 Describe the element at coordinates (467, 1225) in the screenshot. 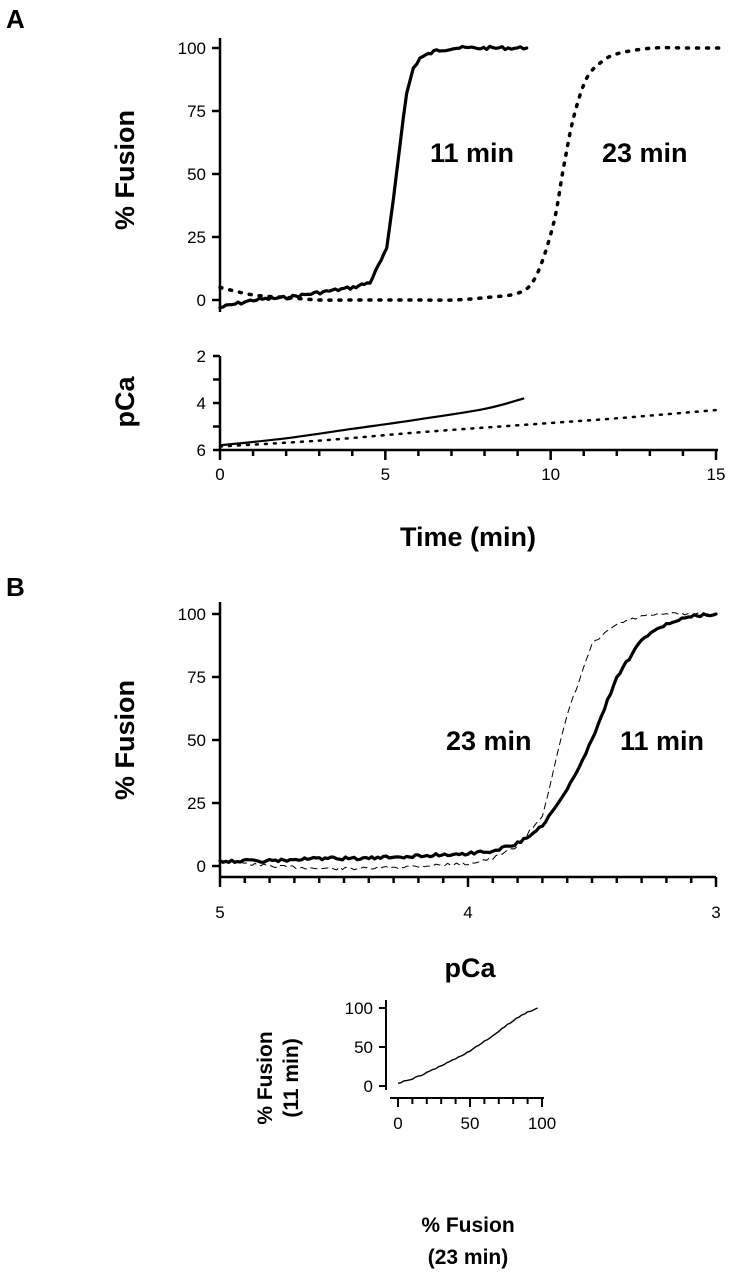

I see `x-axis-title-line1: % Fusion` at that location.